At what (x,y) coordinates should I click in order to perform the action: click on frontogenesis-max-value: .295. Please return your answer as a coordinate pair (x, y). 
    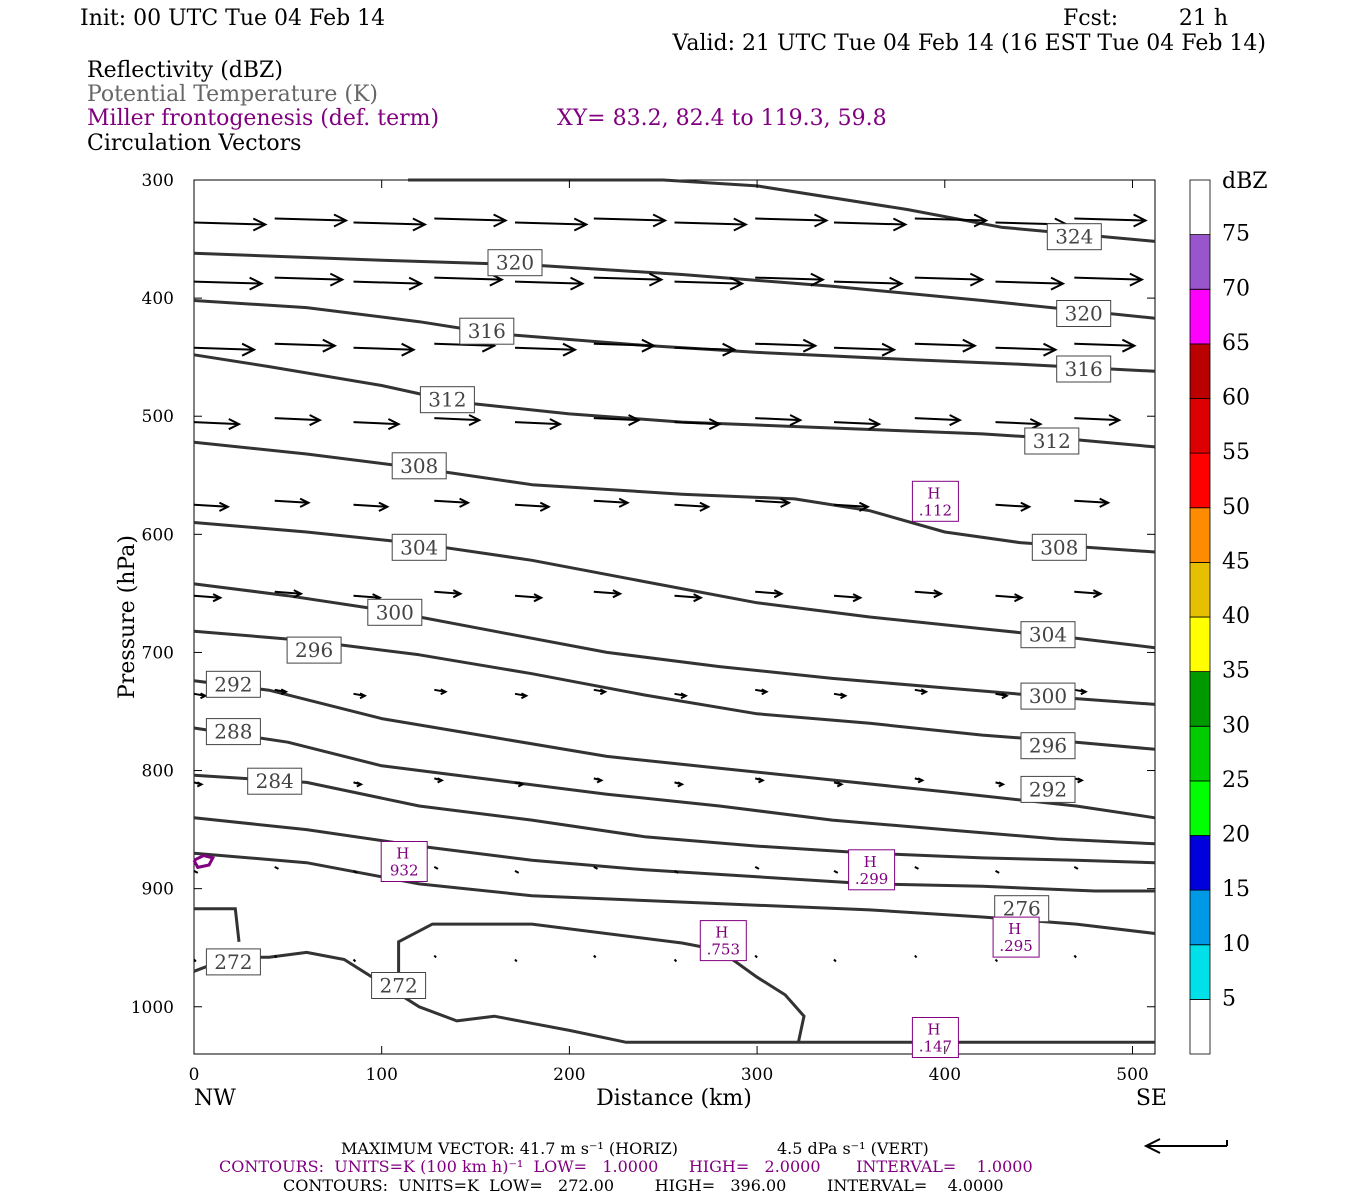
    Looking at the image, I should click on (1015, 946).